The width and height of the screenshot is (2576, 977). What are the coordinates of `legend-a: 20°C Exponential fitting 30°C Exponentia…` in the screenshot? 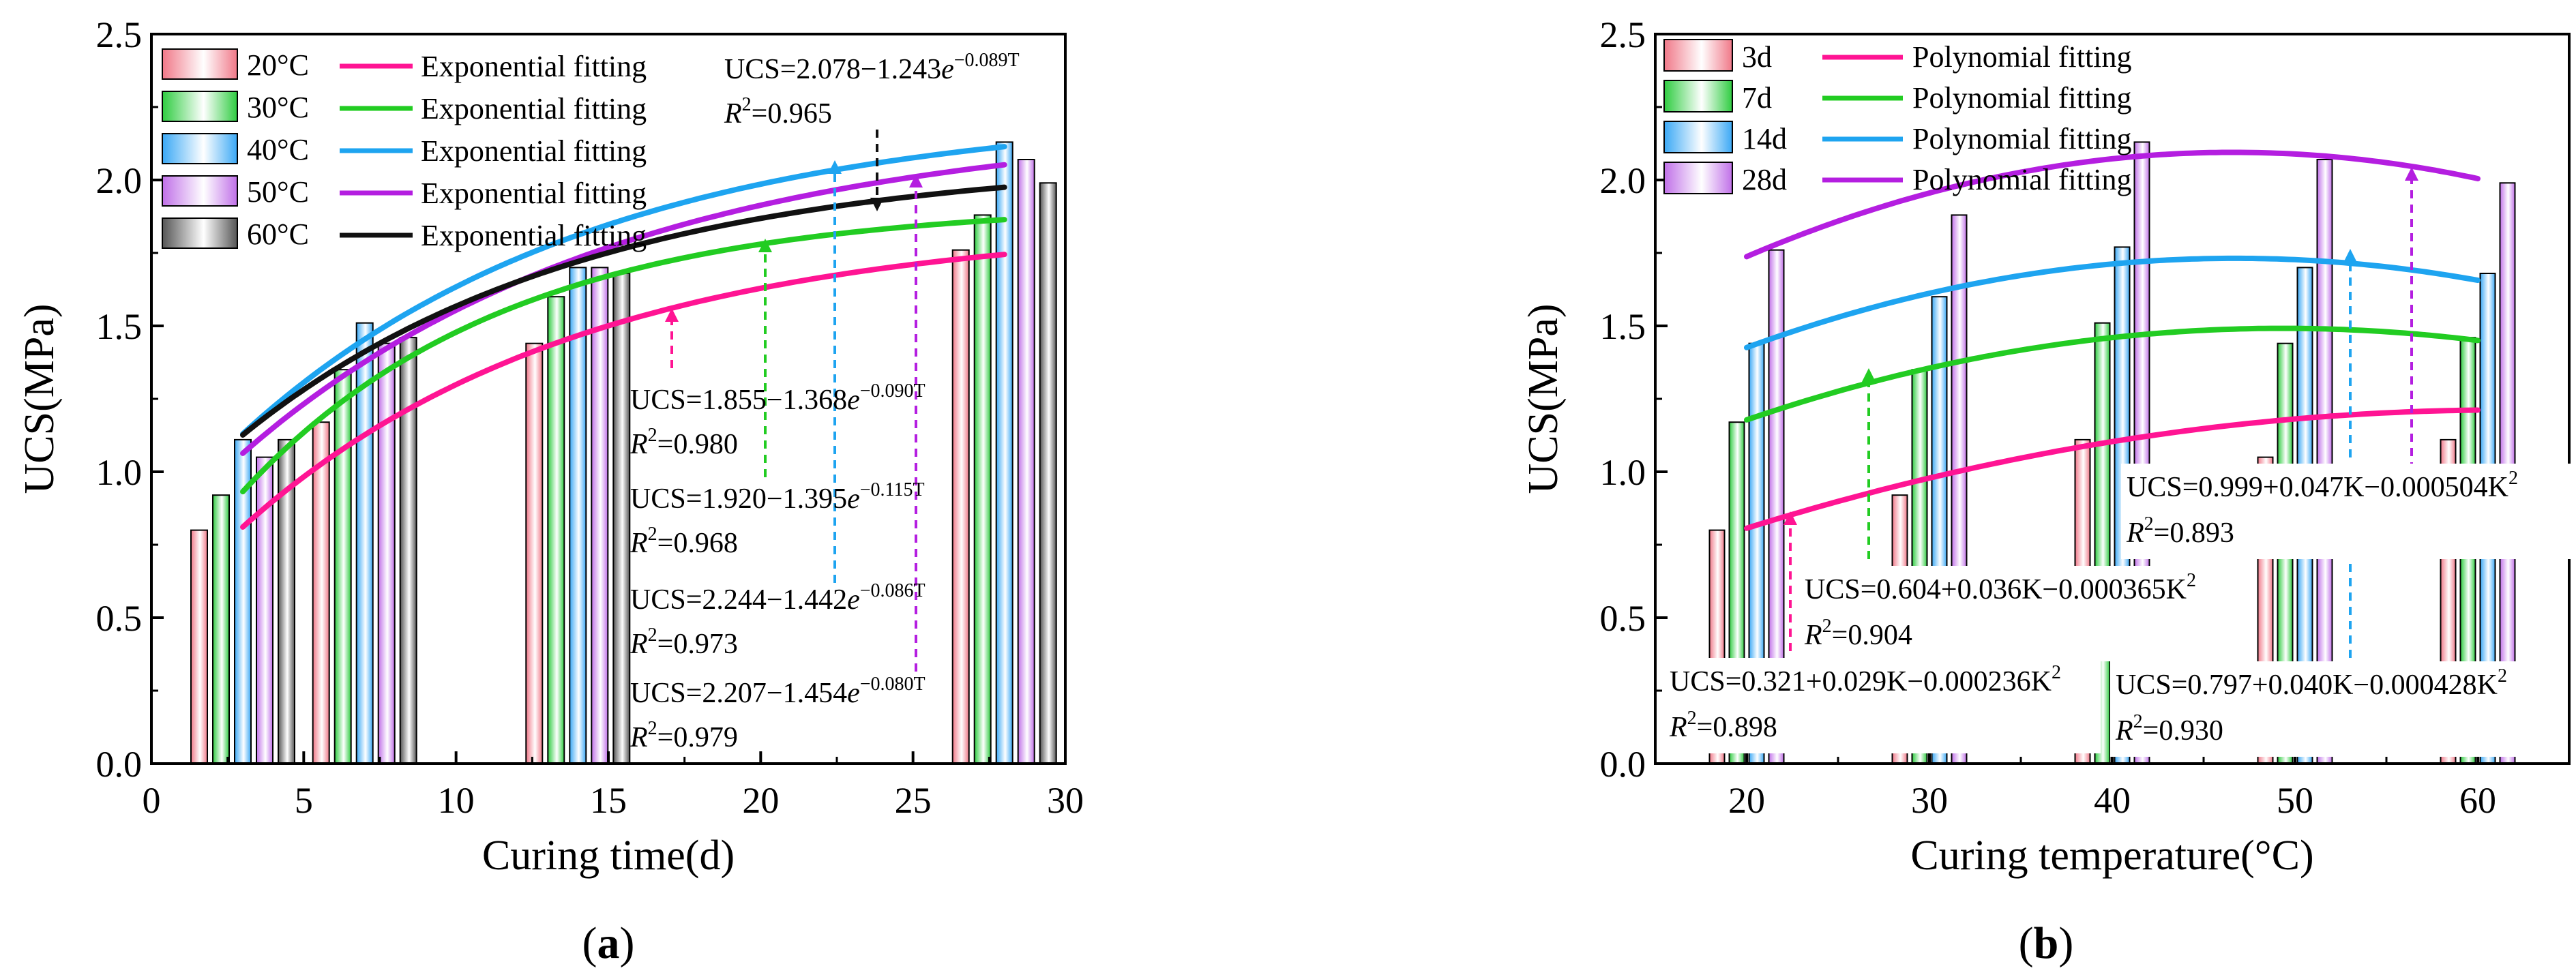 It's located at (404, 150).